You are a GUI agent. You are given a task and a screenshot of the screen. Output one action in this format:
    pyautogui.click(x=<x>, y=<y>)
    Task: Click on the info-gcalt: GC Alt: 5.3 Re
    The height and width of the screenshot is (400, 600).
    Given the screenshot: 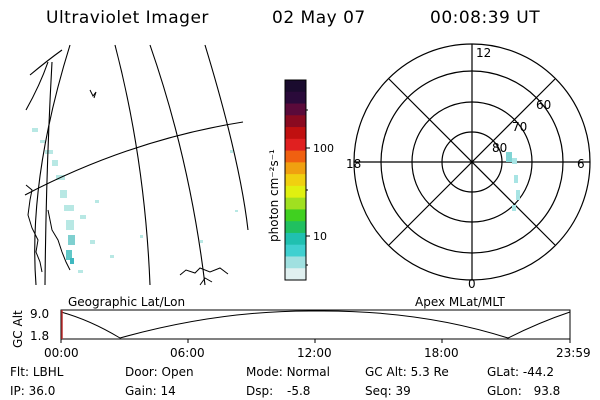 What is the action you would take?
    pyautogui.click(x=407, y=372)
    